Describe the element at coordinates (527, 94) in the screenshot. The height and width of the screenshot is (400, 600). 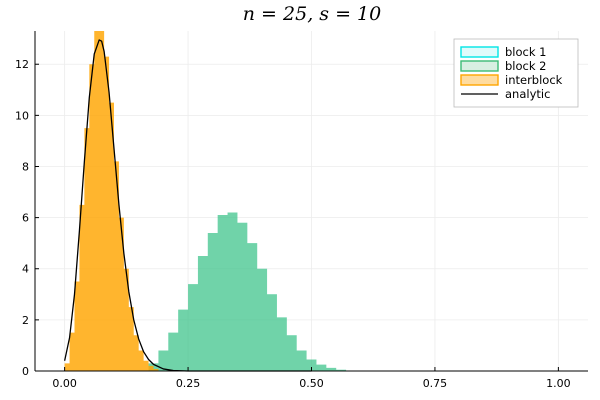
I see `legend-label: analytic` at that location.